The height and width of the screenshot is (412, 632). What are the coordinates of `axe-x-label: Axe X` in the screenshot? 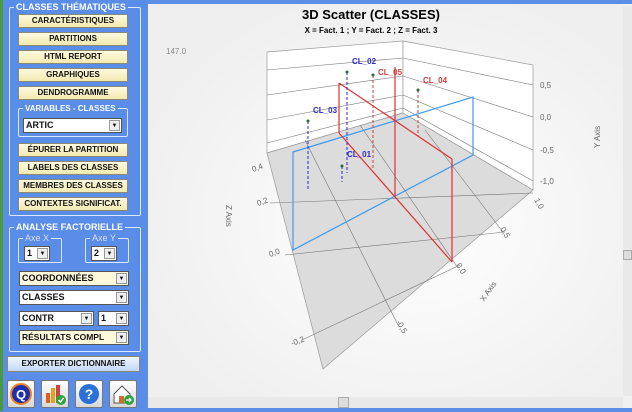 It's located at (37, 238).